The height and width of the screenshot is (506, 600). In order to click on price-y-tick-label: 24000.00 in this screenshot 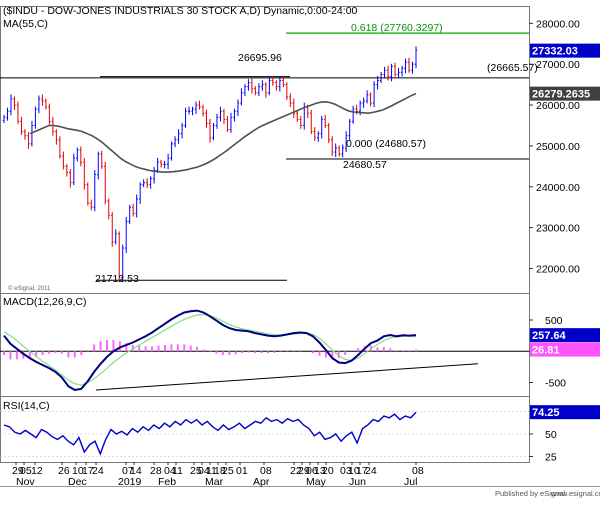, I will do `click(558, 188)`.